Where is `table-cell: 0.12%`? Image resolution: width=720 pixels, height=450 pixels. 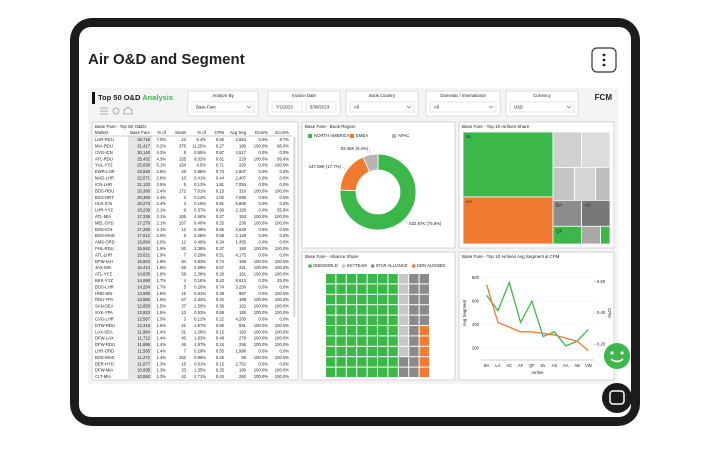 table-cell: 0.12% is located at coordinates (200, 197).